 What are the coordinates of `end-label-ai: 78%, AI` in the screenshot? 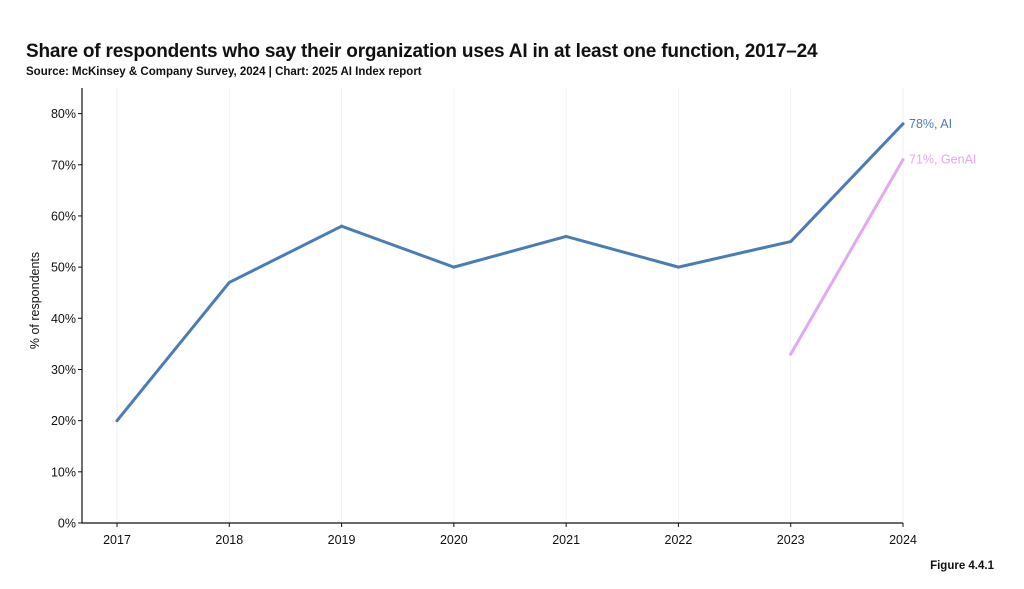 It's located at (930, 124).